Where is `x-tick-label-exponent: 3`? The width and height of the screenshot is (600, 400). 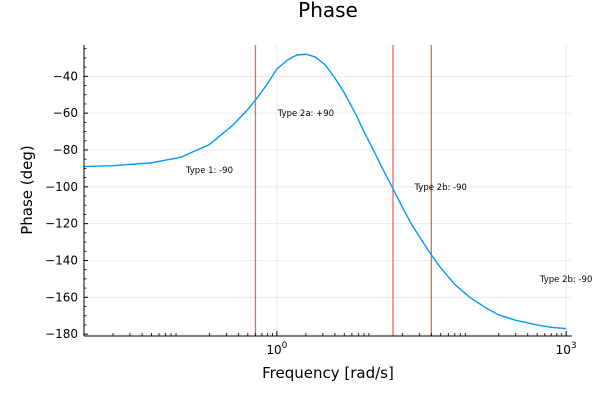
x-tick-label-exponent: 3 is located at coordinates (574, 346).